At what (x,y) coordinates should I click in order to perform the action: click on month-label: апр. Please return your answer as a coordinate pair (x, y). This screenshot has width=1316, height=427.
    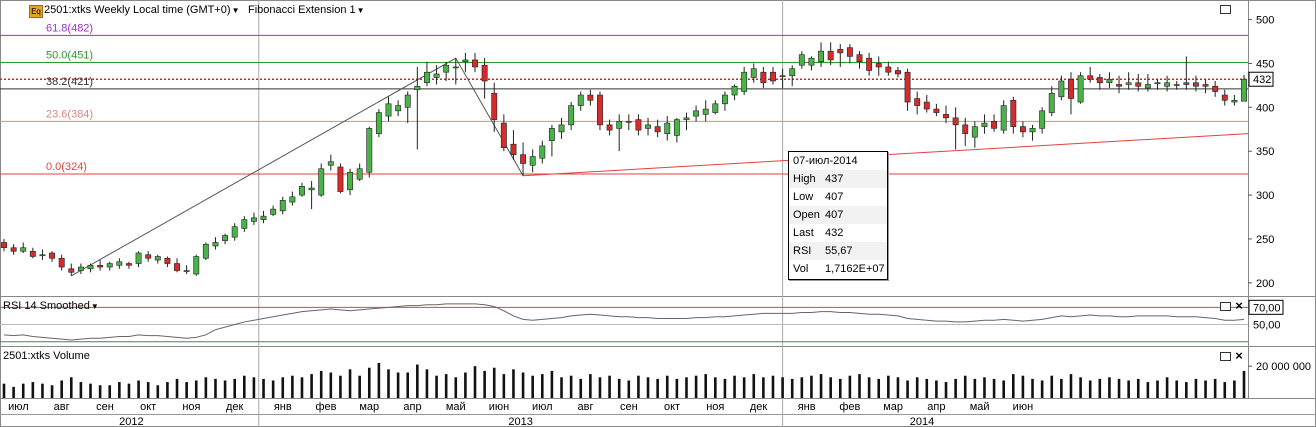
    Looking at the image, I should click on (936, 407).